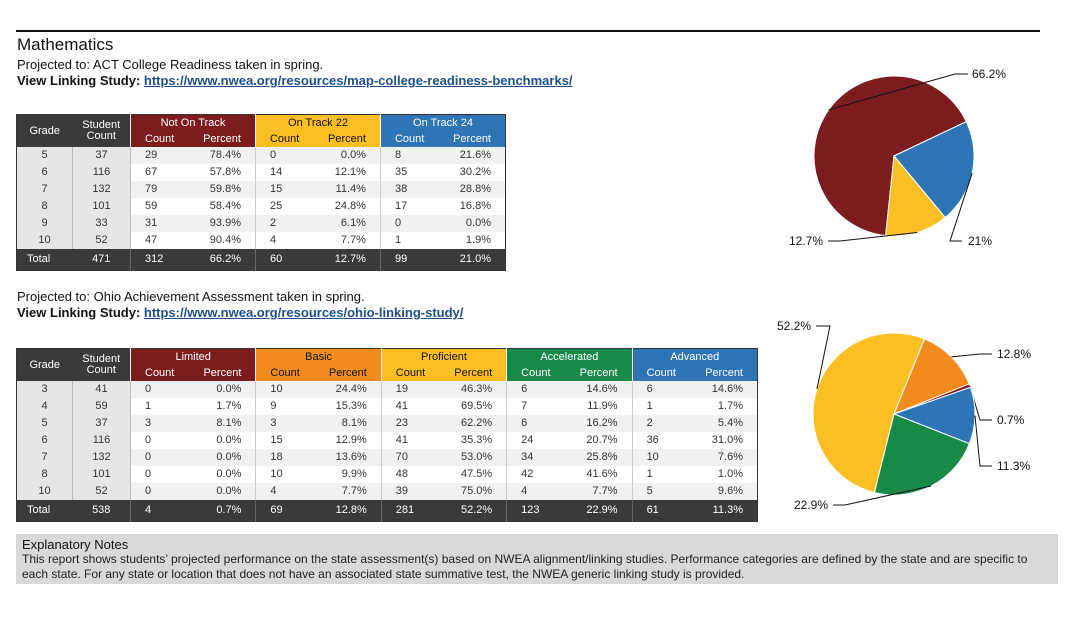  Describe the element at coordinates (723, 474) in the screenshot. I see `percent-cell: 1.0%` at that location.